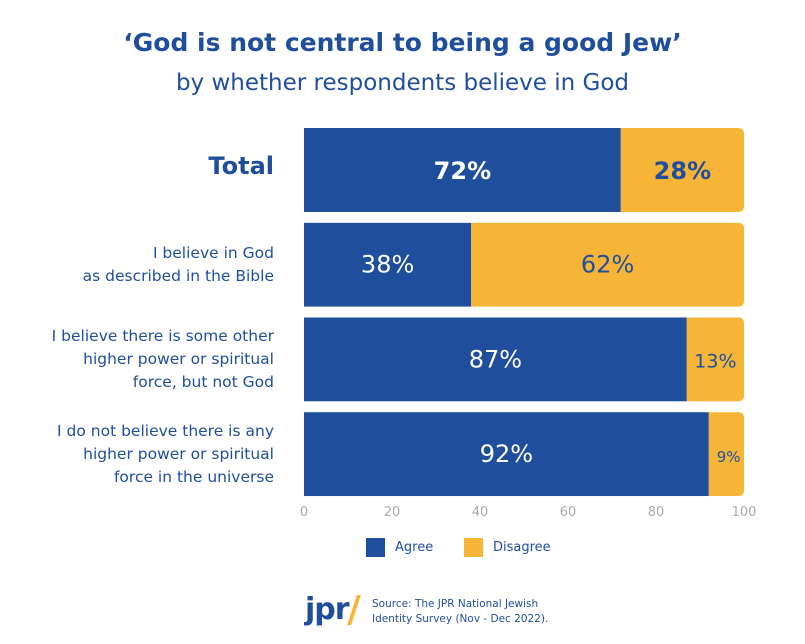 The image size is (805, 644). What do you see at coordinates (241, 166) in the screenshot?
I see `category-label: Total` at bounding box center [241, 166].